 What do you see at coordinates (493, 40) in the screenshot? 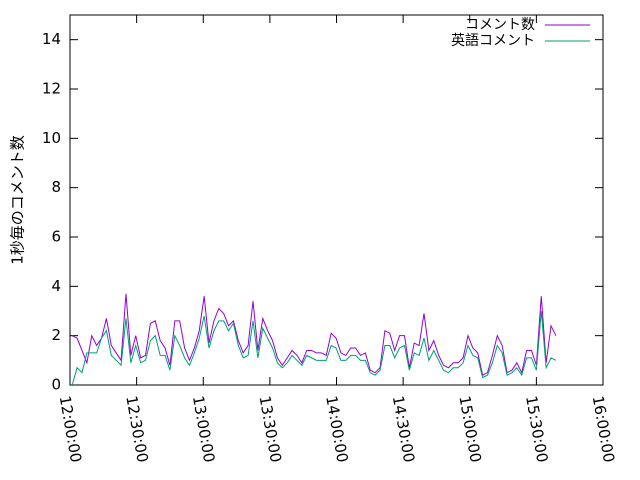
I see `legend-label: 英語コメント` at bounding box center [493, 40].